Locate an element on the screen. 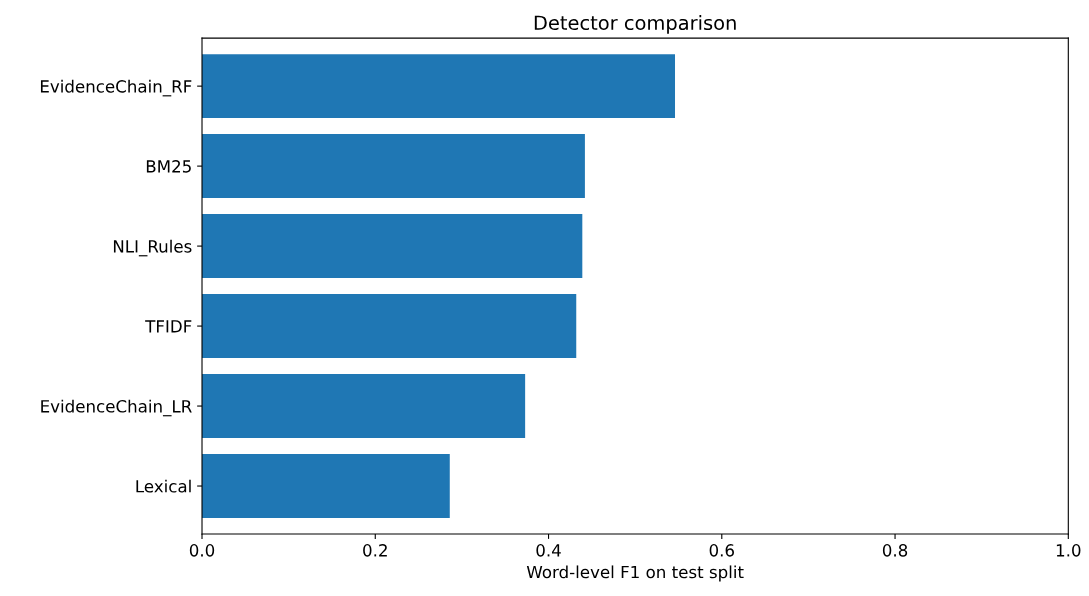 Image resolution: width=1089 pixels, height=596 pixels. y-tick-label: NLI_Rules is located at coordinates (152, 248).